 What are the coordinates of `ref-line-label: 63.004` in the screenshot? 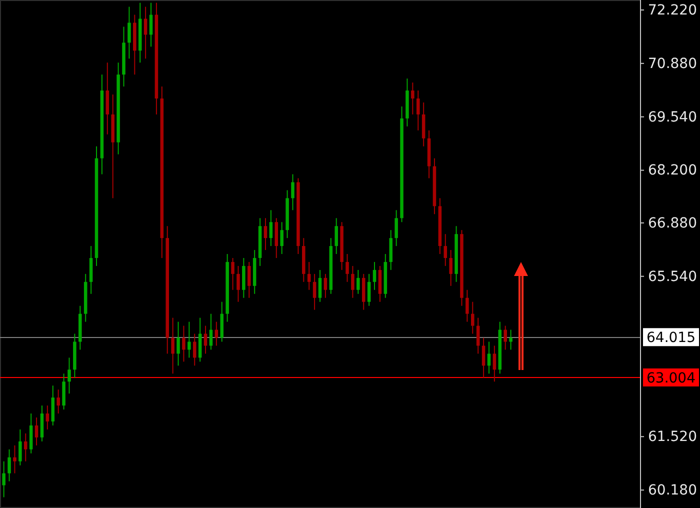 It's located at (671, 378).